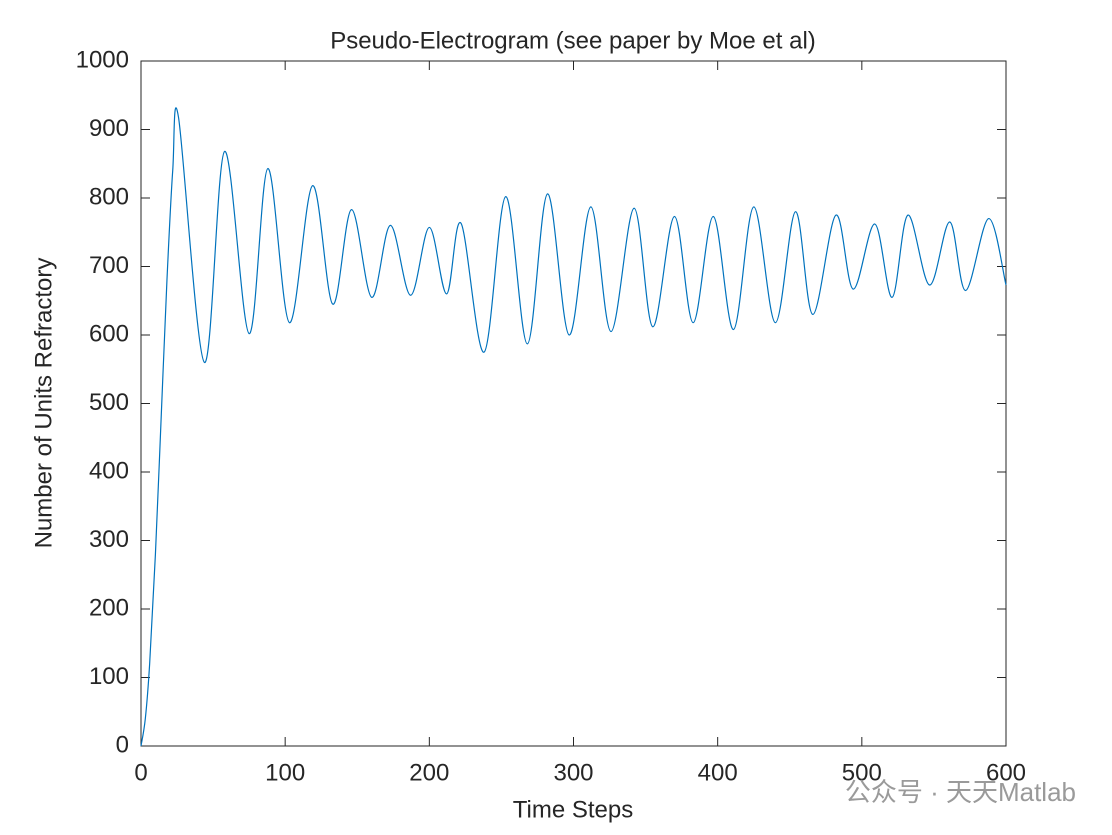 This screenshot has height=835, width=1112. Describe the element at coordinates (109, 128) in the screenshot. I see `y-tick-label: 900` at that location.